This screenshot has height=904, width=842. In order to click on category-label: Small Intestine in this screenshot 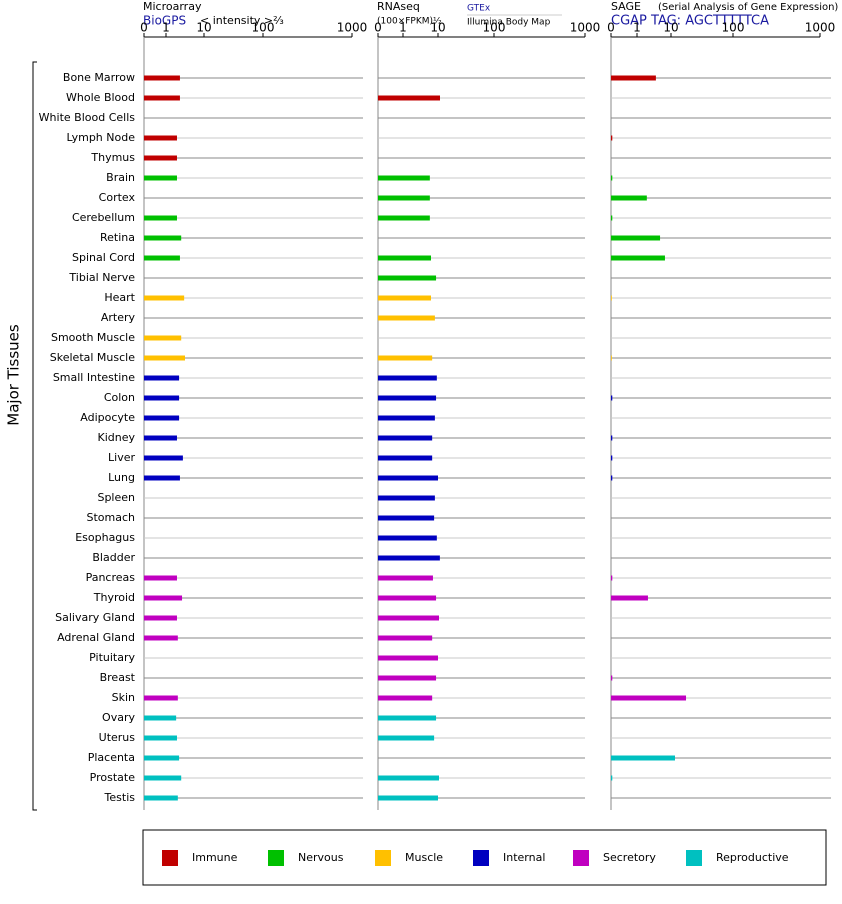, I will do `click(94, 377)`.